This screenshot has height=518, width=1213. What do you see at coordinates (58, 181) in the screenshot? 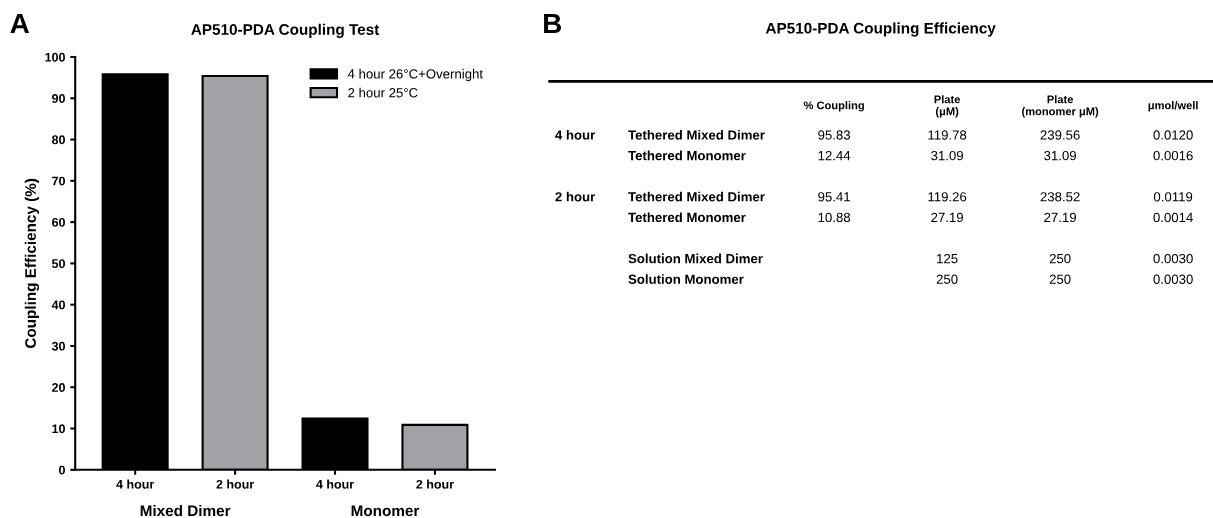
I see `y-tick-label: 70` at bounding box center [58, 181].